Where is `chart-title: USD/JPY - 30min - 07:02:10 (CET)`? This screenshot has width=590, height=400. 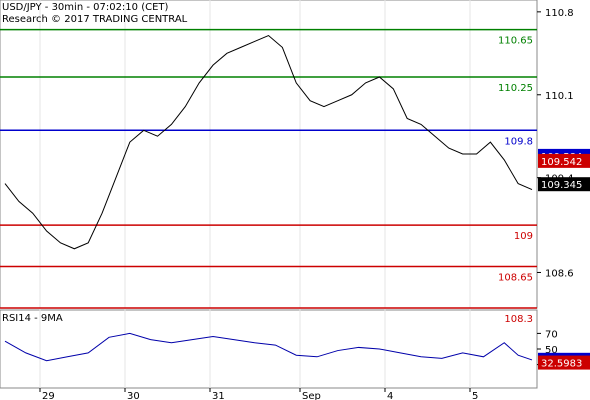
chart-title: USD/JPY - 30min - 07:02:10 (CET) is located at coordinates (85, 7).